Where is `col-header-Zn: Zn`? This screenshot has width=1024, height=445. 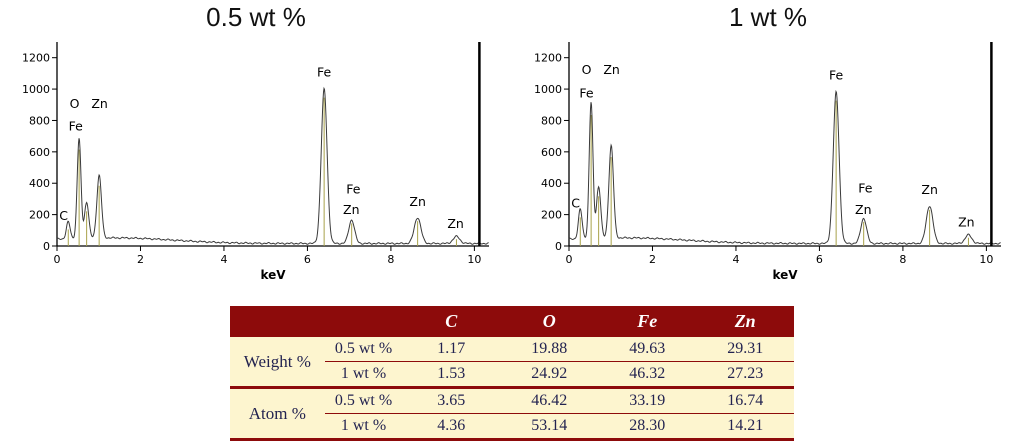
col-header-Zn: Zn is located at coordinates (745, 321).